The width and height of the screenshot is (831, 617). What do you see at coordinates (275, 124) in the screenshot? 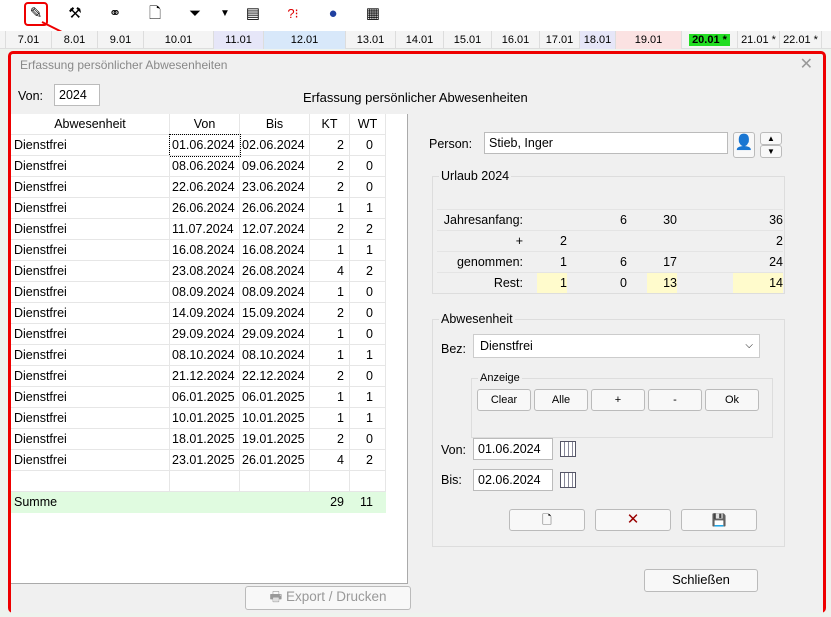
I see `column-header: Bis` at bounding box center [275, 124].